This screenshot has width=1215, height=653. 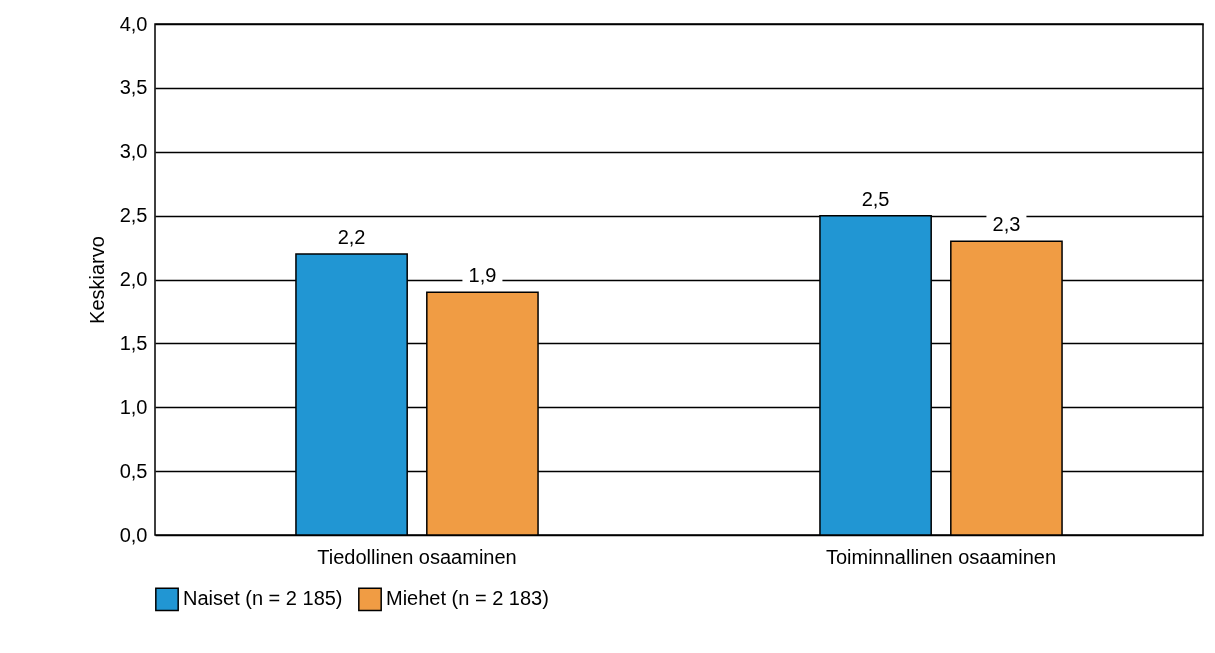 I want to click on data-label: 2,5, so click(x=875, y=198).